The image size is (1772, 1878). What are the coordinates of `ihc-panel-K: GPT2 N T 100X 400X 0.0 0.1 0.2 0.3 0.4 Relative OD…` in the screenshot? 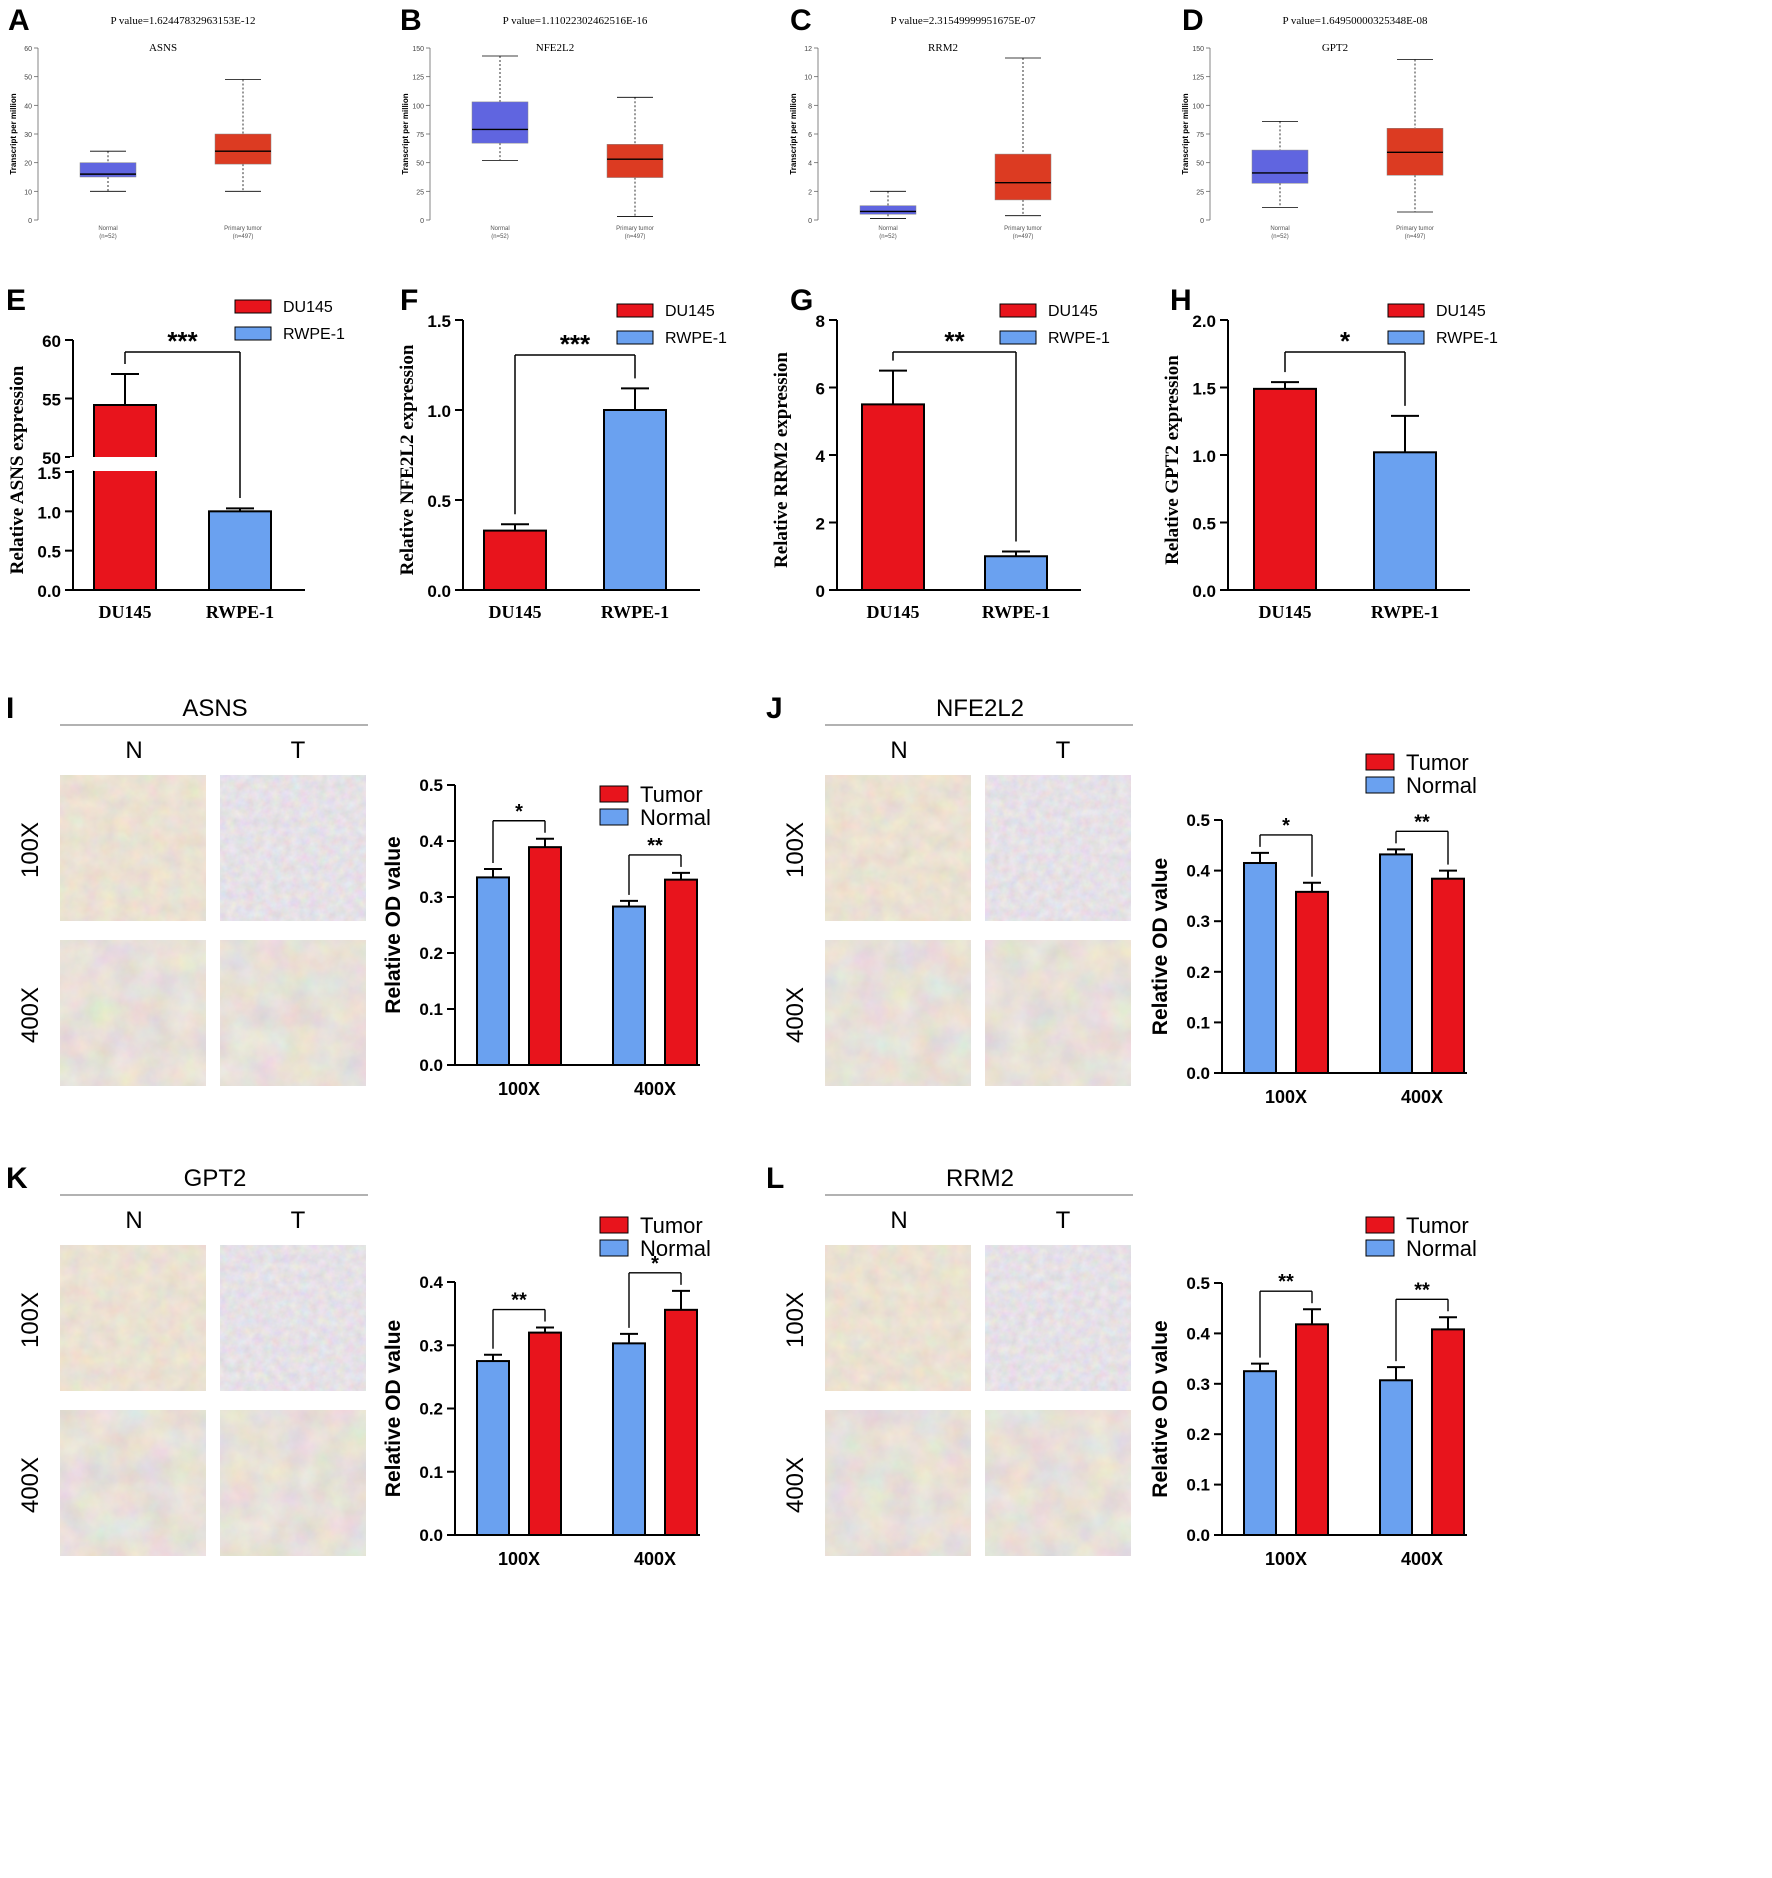 It's located at (364, 1367).